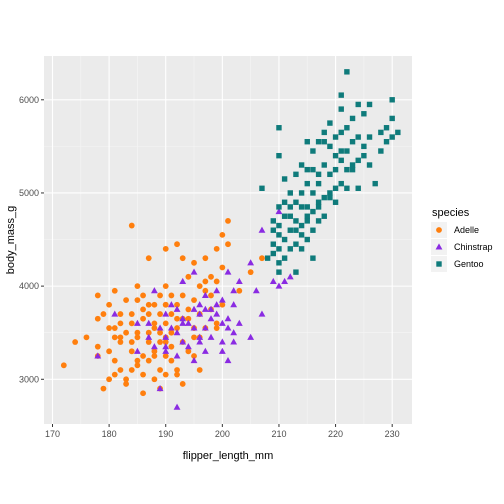  I want to click on legend-label: Gentoo, so click(469, 264).